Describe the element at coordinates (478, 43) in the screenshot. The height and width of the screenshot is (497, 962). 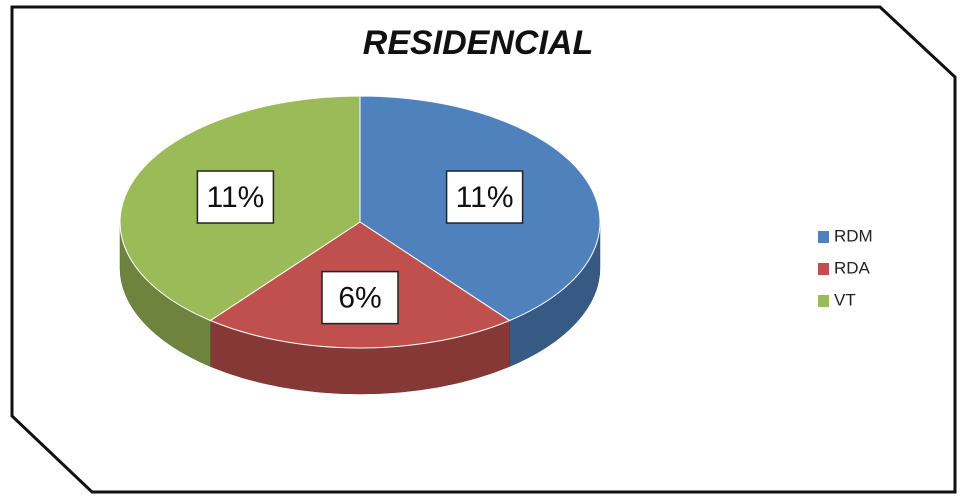
I see `chart-title: RESIDENCIAL` at that location.